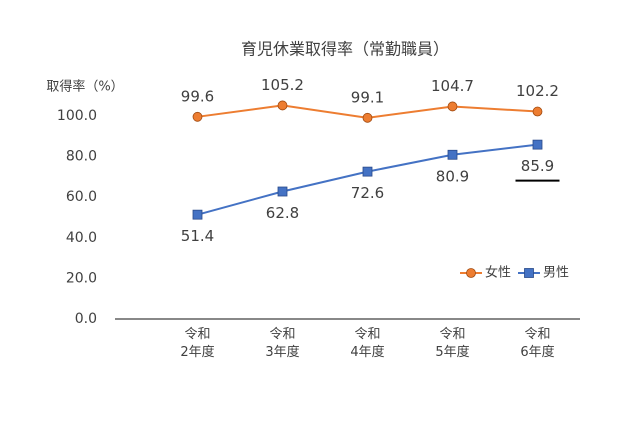 This screenshot has height=426, width=640. What do you see at coordinates (537, 91) in the screenshot?
I see `data-label: 102.2` at bounding box center [537, 91].